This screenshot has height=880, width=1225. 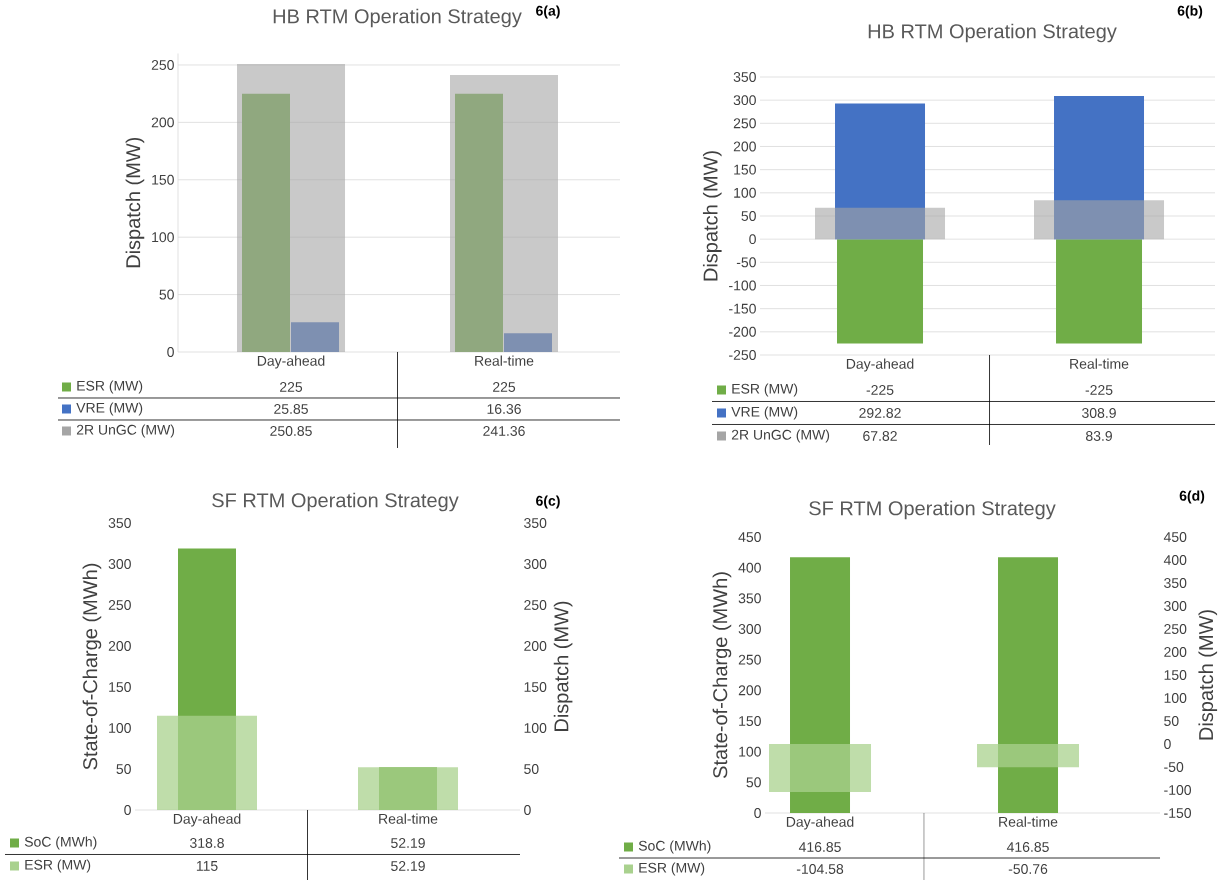 What do you see at coordinates (1174, 767) in the screenshot?
I see `y2-tick-label: -50` at bounding box center [1174, 767].